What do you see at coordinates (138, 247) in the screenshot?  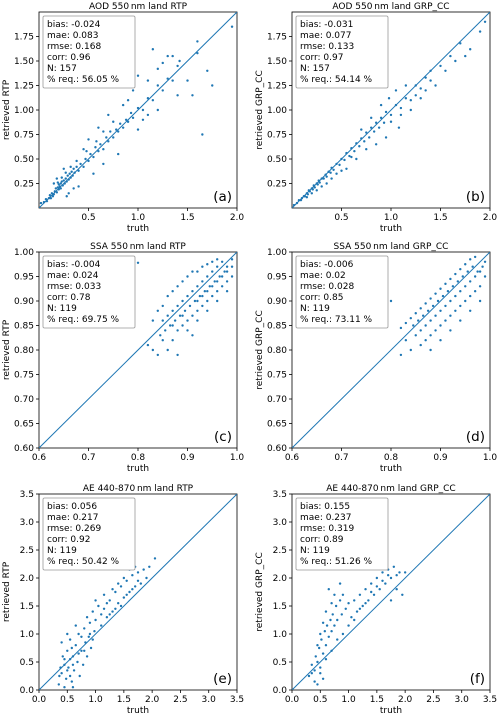 I see `panel-title: SSA 550 nm land RTP` at bounding box center [138, 247].